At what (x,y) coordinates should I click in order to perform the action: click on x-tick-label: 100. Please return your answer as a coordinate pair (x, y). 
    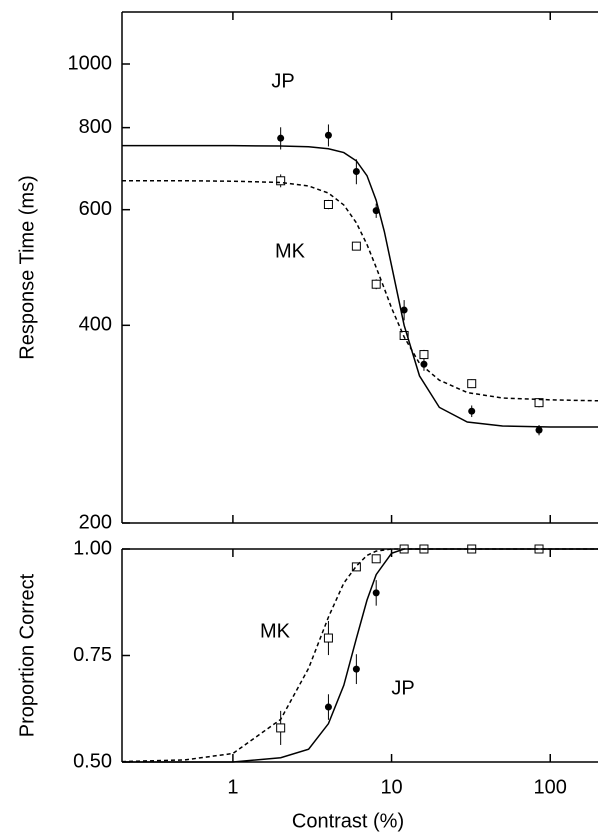
    Looking at the image, I should click on (550, 787).